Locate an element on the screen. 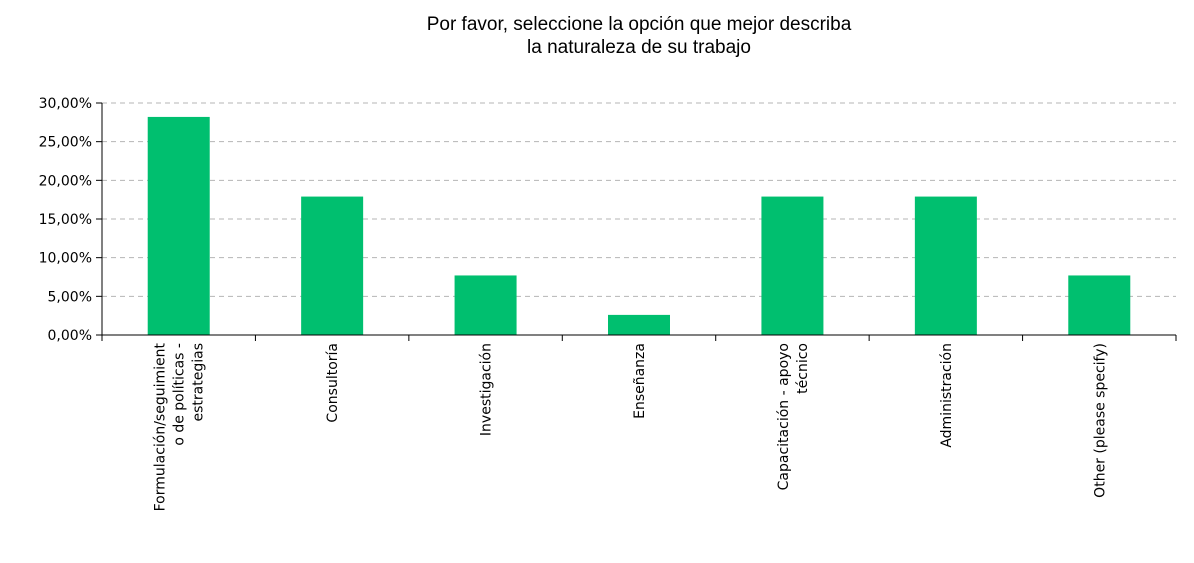  y-axis-ticks: 0,00% 5,00% 10,00% 15,00% 20,00% 25,00% 30,00% is located at coordinates (70, 220).